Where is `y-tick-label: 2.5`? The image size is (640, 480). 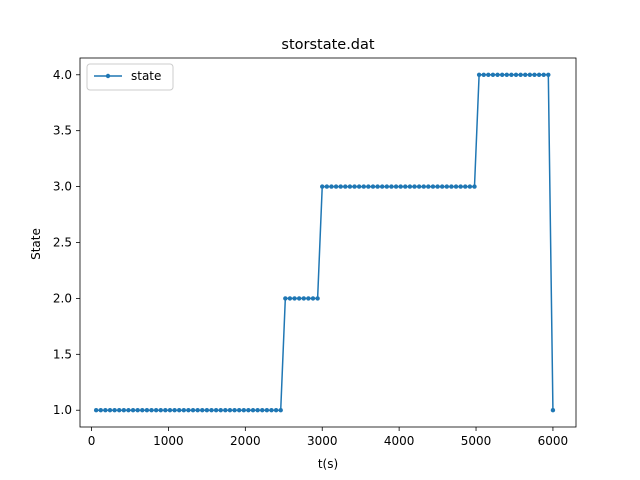 y-tick-label: 2.5 is located at coordinates (62, 243).